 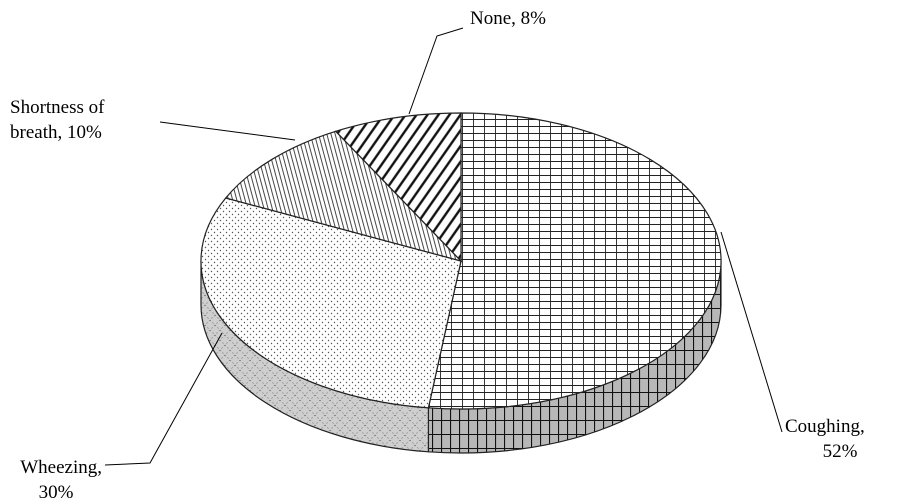 What do you see at coordinates (825, 426) in the screenshot?
I see `data-label-line: Coughing,` at bounding box center [825, 426].